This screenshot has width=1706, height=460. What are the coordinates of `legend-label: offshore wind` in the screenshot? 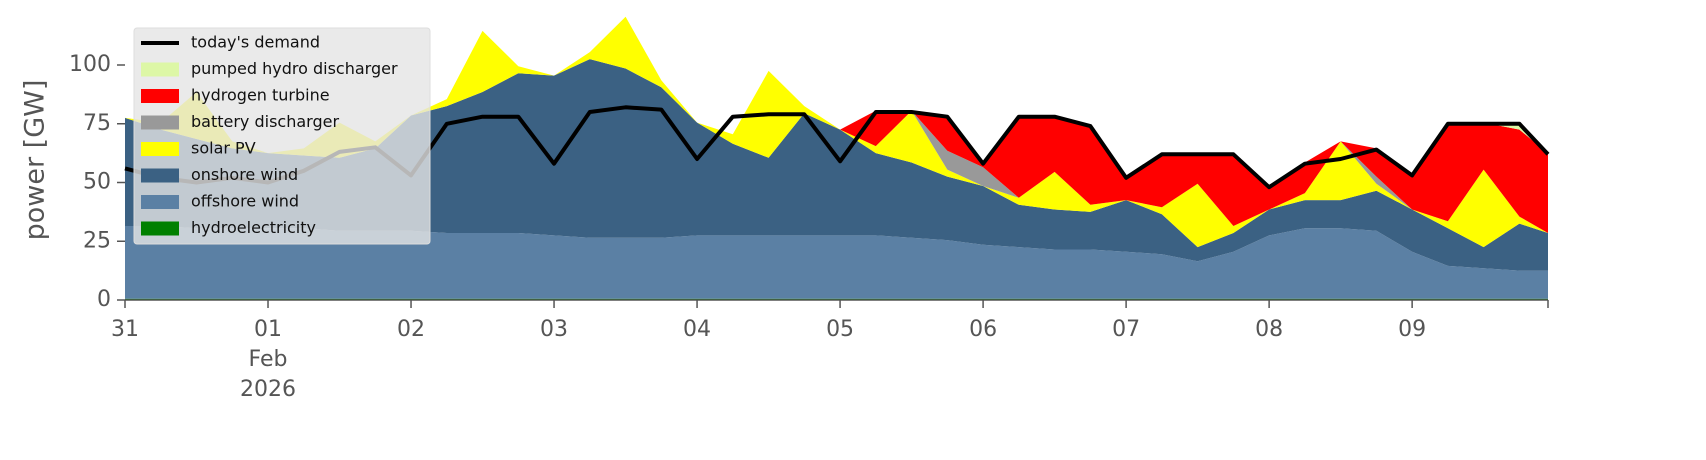 It's located at (245, 201).